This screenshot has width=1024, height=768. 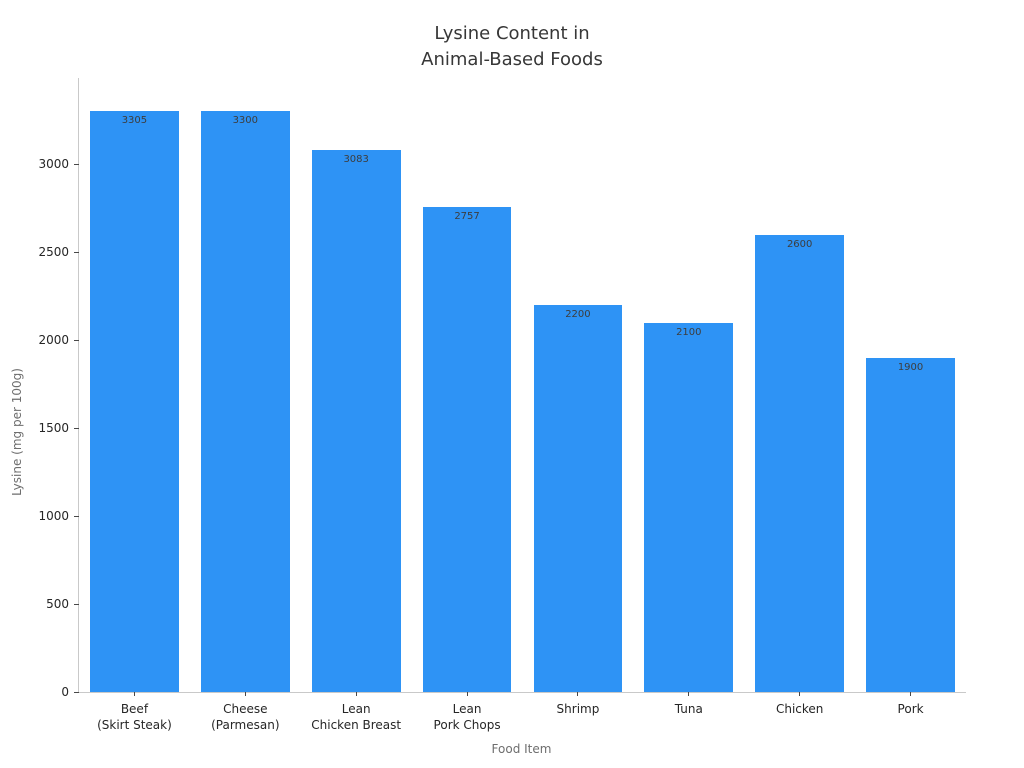 I want to click on x-tick-label: Chicken, so click(x=799, y=709).